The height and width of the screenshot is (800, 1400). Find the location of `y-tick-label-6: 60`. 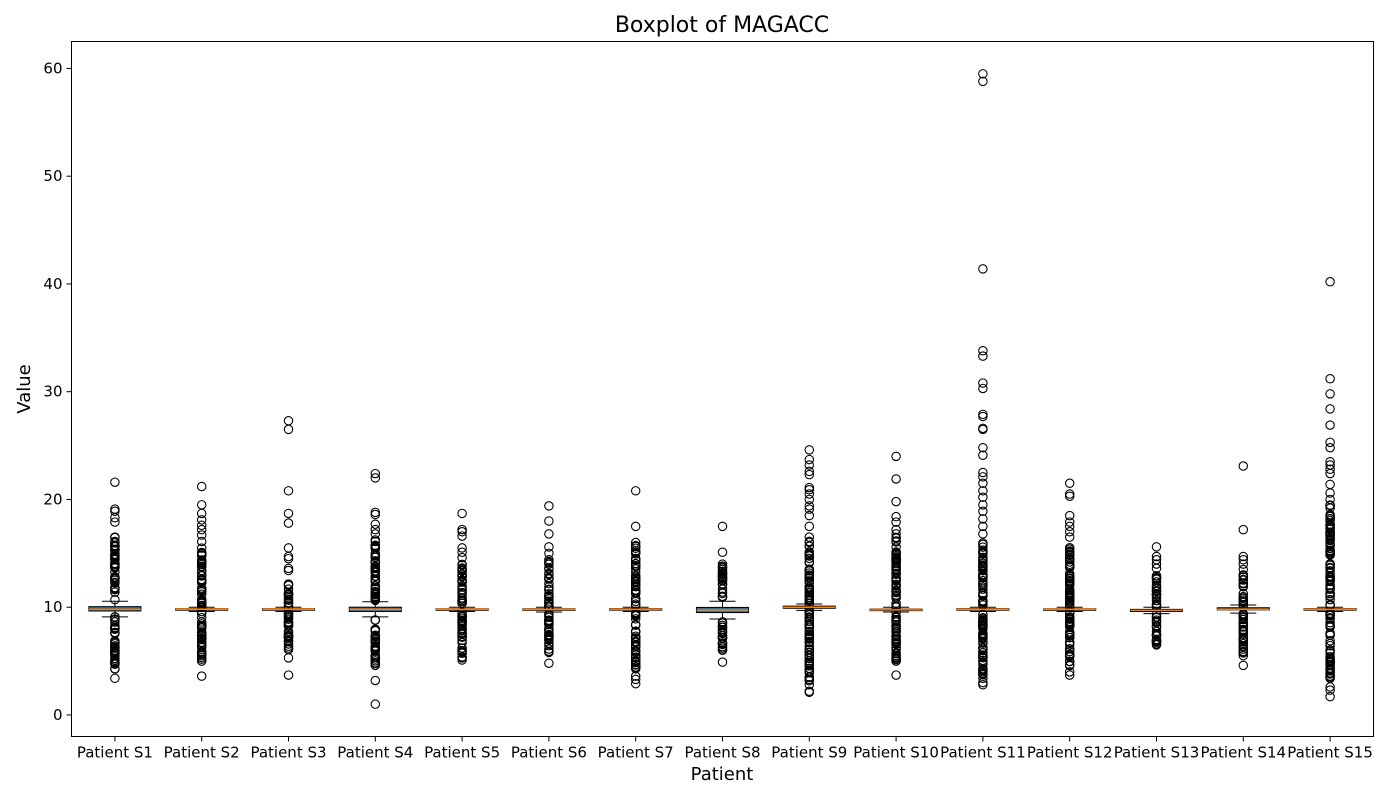

y-tick-label-6: 60 is located at coordinates (52, 68).